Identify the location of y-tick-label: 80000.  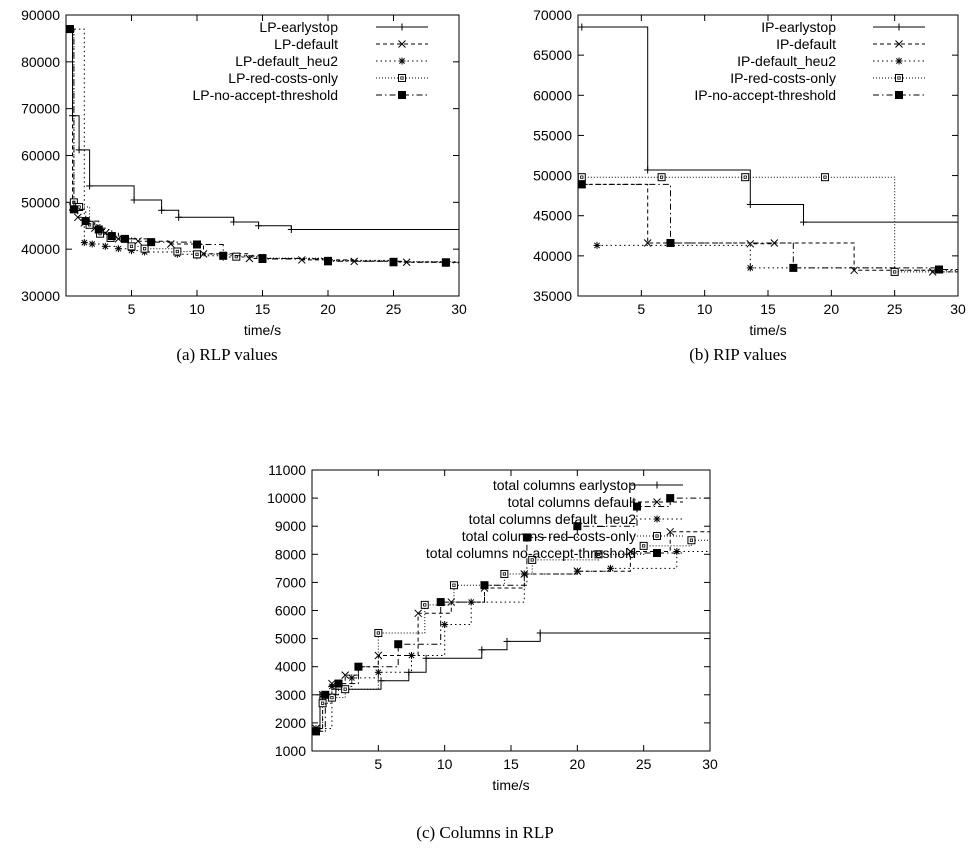
(40, 62).